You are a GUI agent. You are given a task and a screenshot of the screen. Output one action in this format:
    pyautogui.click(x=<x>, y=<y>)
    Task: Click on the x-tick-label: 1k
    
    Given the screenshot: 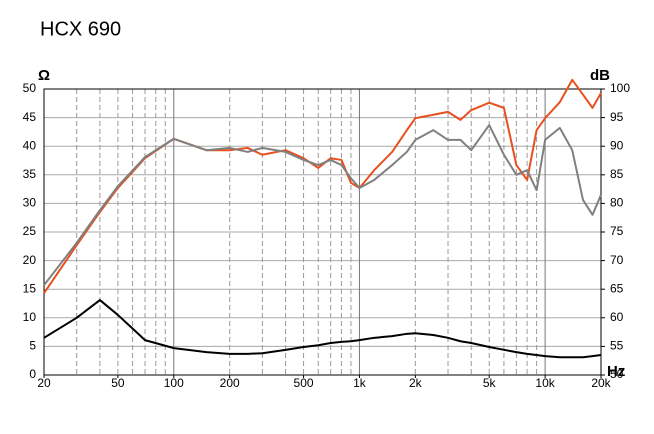 What is the action you would take?
    pyautogui.click(x=360, y=383)
    